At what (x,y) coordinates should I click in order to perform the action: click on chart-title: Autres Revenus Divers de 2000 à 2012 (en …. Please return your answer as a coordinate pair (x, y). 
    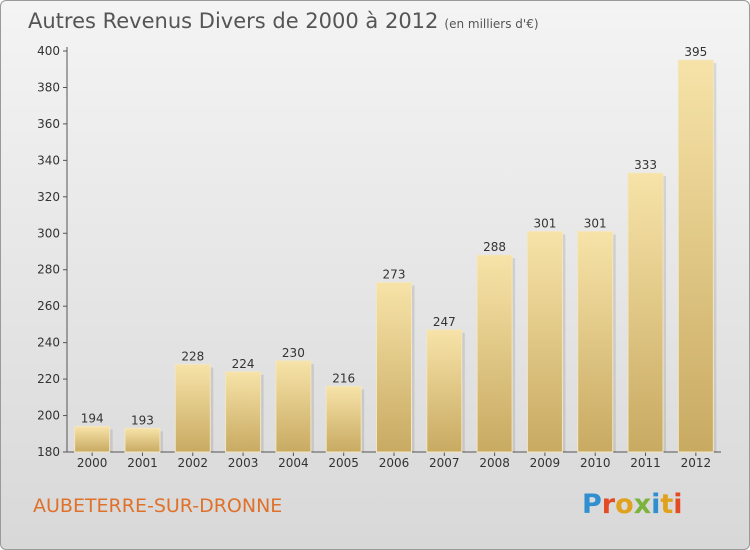
    Looking at the image, I should click on (283, 21).